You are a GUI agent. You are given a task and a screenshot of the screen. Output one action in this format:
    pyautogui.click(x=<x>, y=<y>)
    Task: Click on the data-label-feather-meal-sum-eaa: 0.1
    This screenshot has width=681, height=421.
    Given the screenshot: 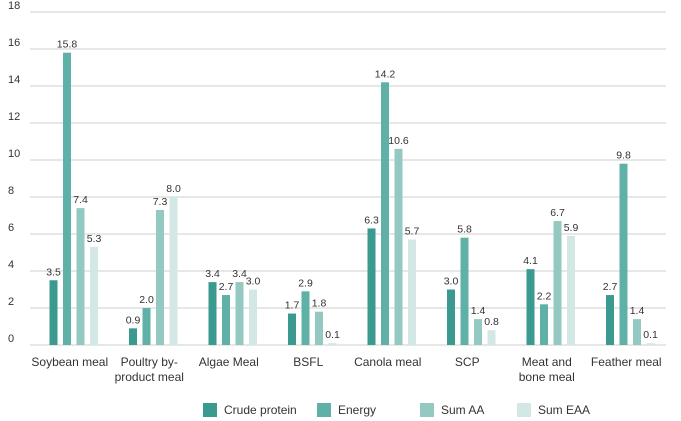 What is the action you would take?
    pyautogui.click(x=650, y=335)
    